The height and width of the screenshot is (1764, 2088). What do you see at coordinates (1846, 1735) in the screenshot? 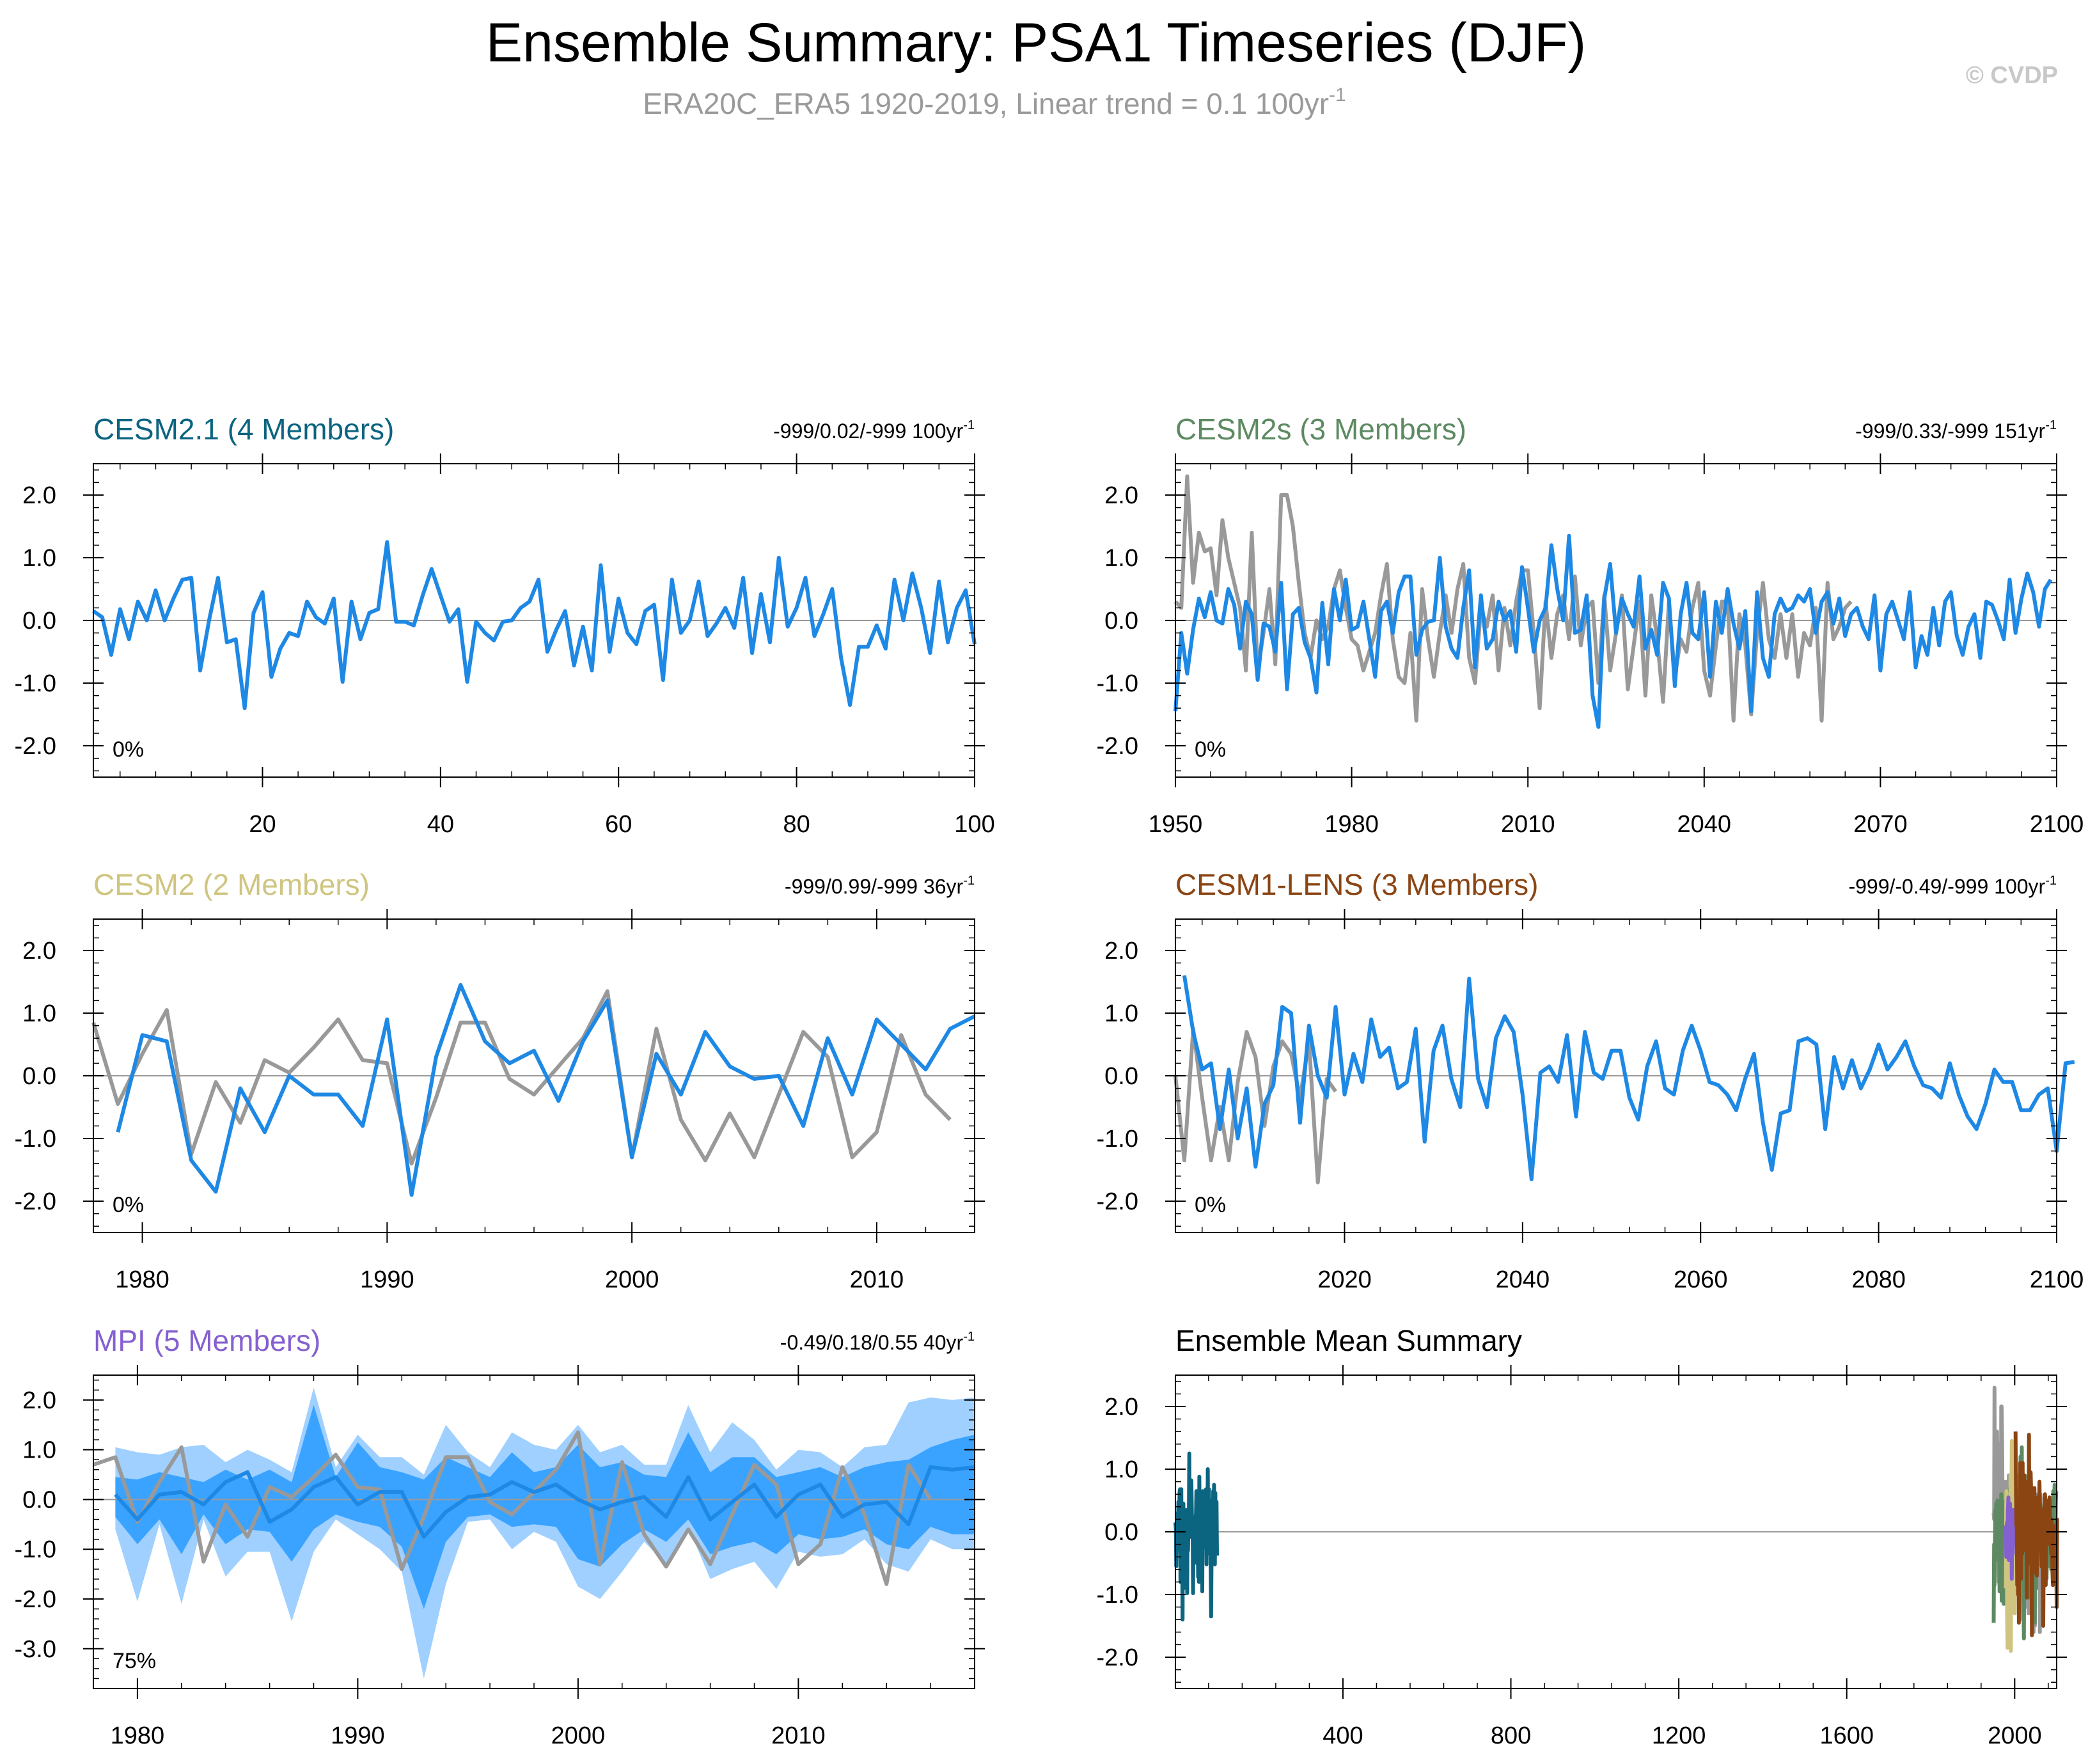
I see `x-tick-label: 1600` at bounding box center [1846, 1735].